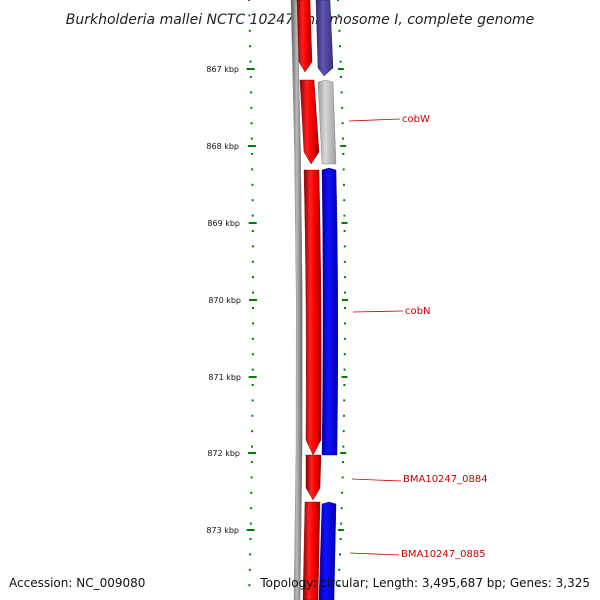 This screenshot has width=600, height=600. Describe the element at coordinates (324, 38) in the screenshot. I see `upstream-gene` at that location.